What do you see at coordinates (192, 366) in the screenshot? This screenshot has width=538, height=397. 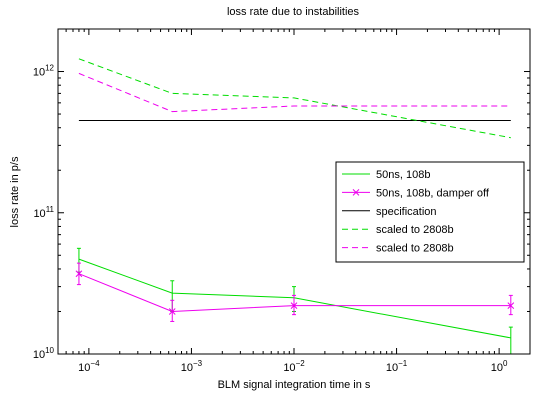 I see `x-tick-label: 10⁻³` at bounding box center [192, 366].